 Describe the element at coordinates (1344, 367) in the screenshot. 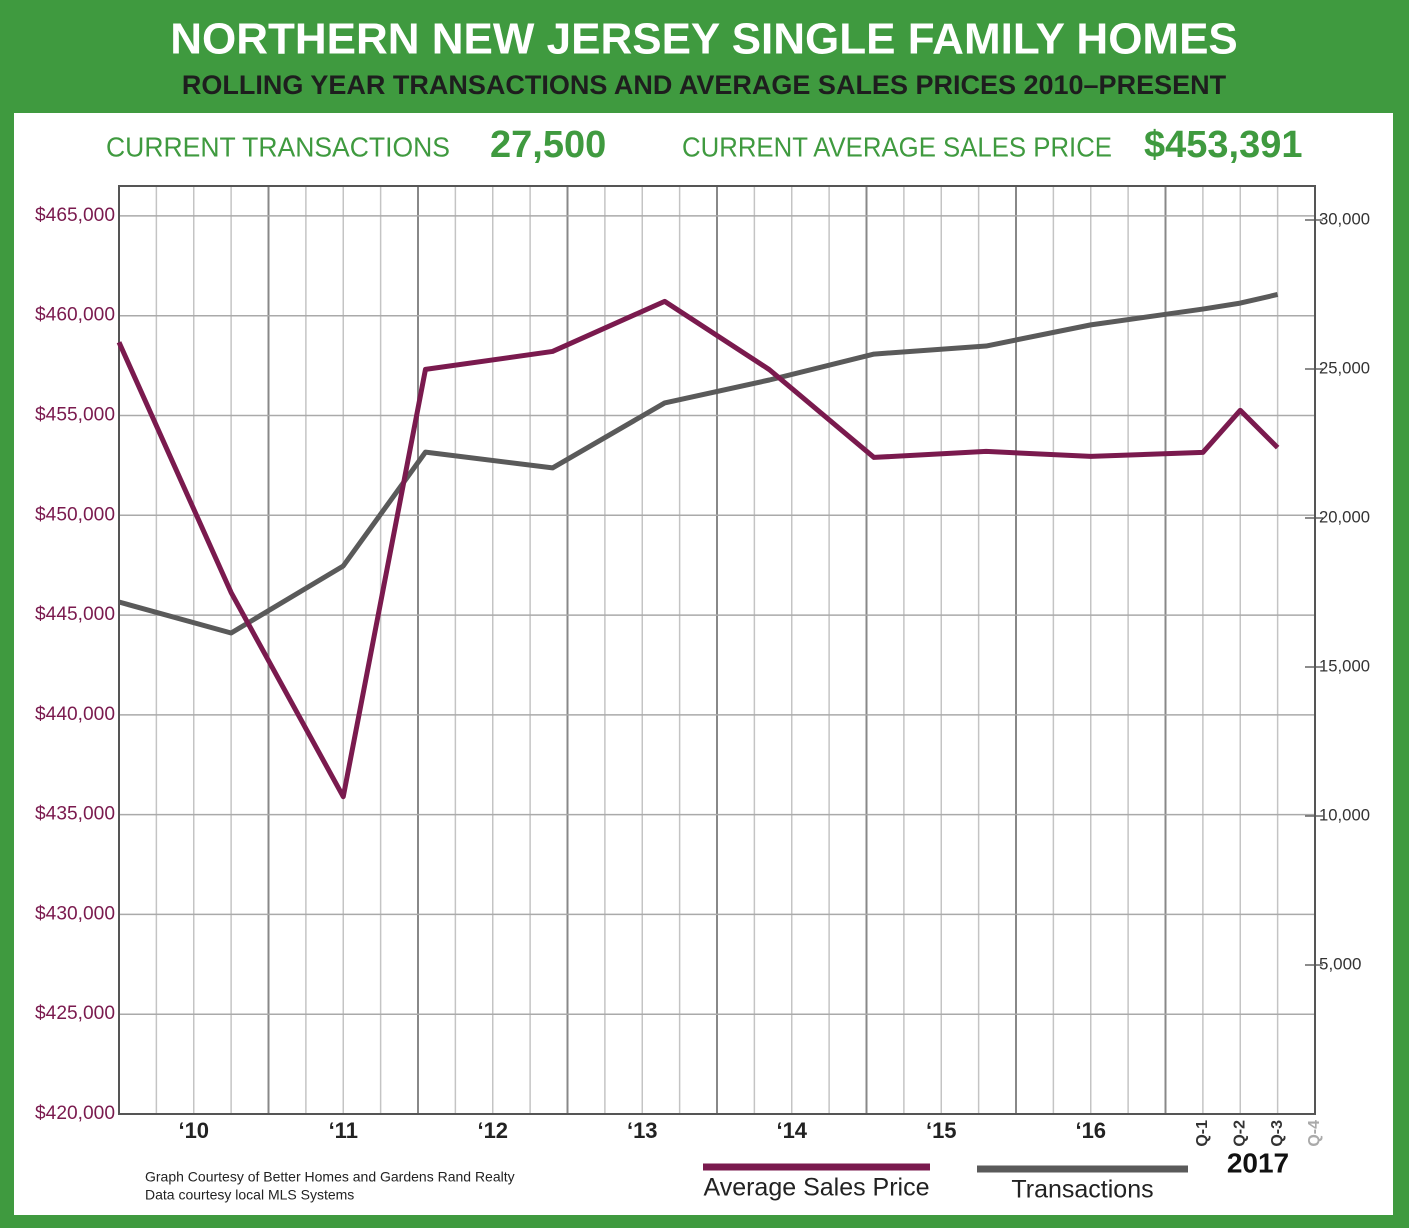

I see `y2-tick-label: 25,000` at that location.